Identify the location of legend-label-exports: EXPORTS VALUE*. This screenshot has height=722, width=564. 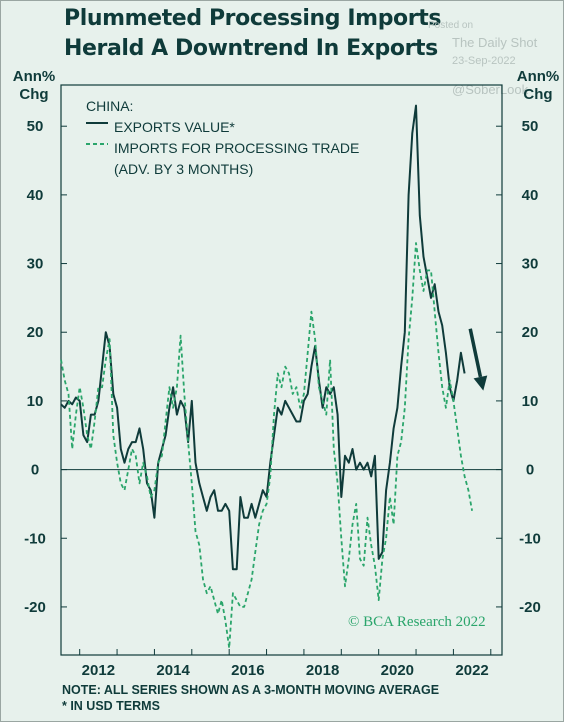
(174, 127).